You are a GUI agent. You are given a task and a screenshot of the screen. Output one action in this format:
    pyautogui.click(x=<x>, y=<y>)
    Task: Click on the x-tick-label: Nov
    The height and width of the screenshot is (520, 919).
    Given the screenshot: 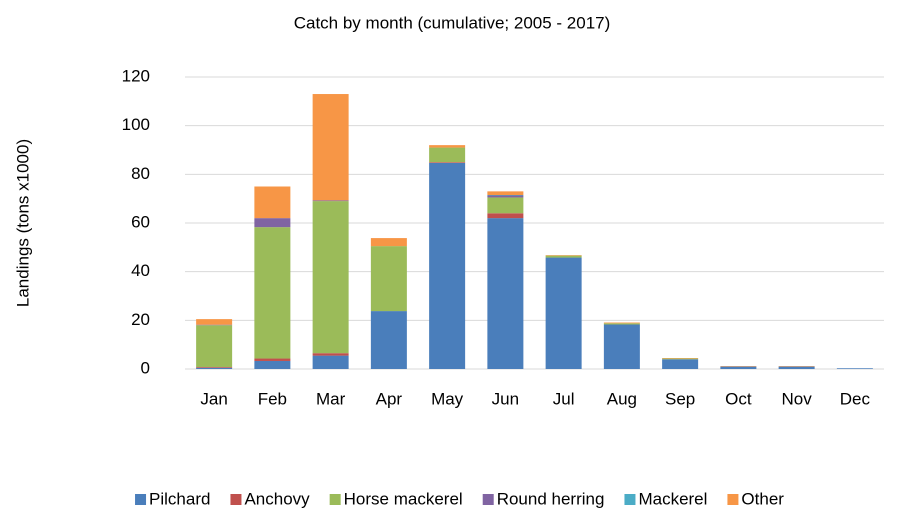 What is the action you would take?
    pyautogui.click(x=797, y=398)
    